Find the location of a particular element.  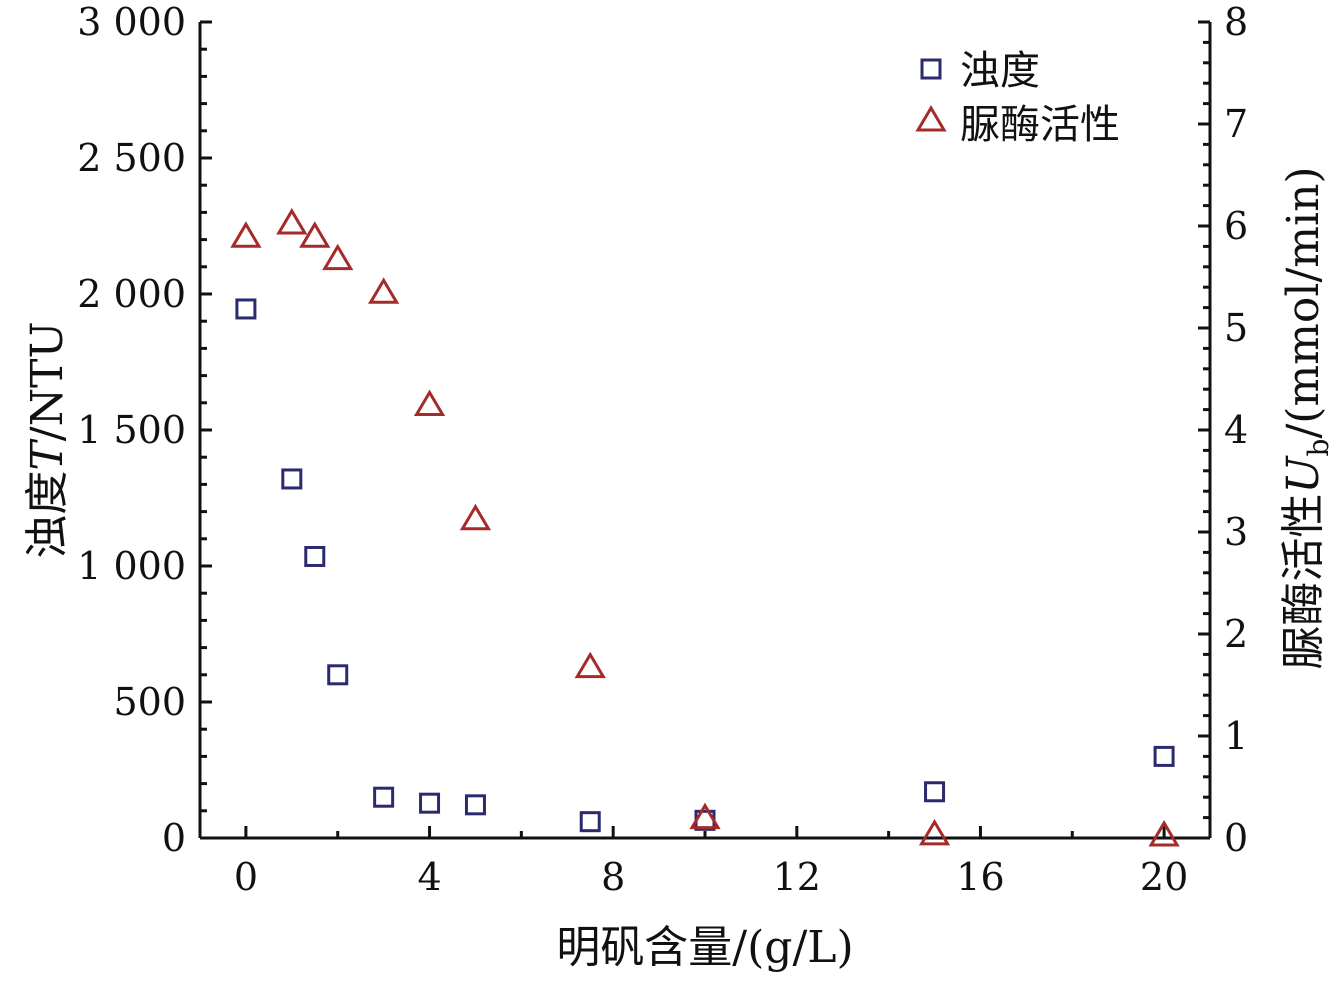

y-left-tick-label: 3 000 is located at coordinates (131, 22).